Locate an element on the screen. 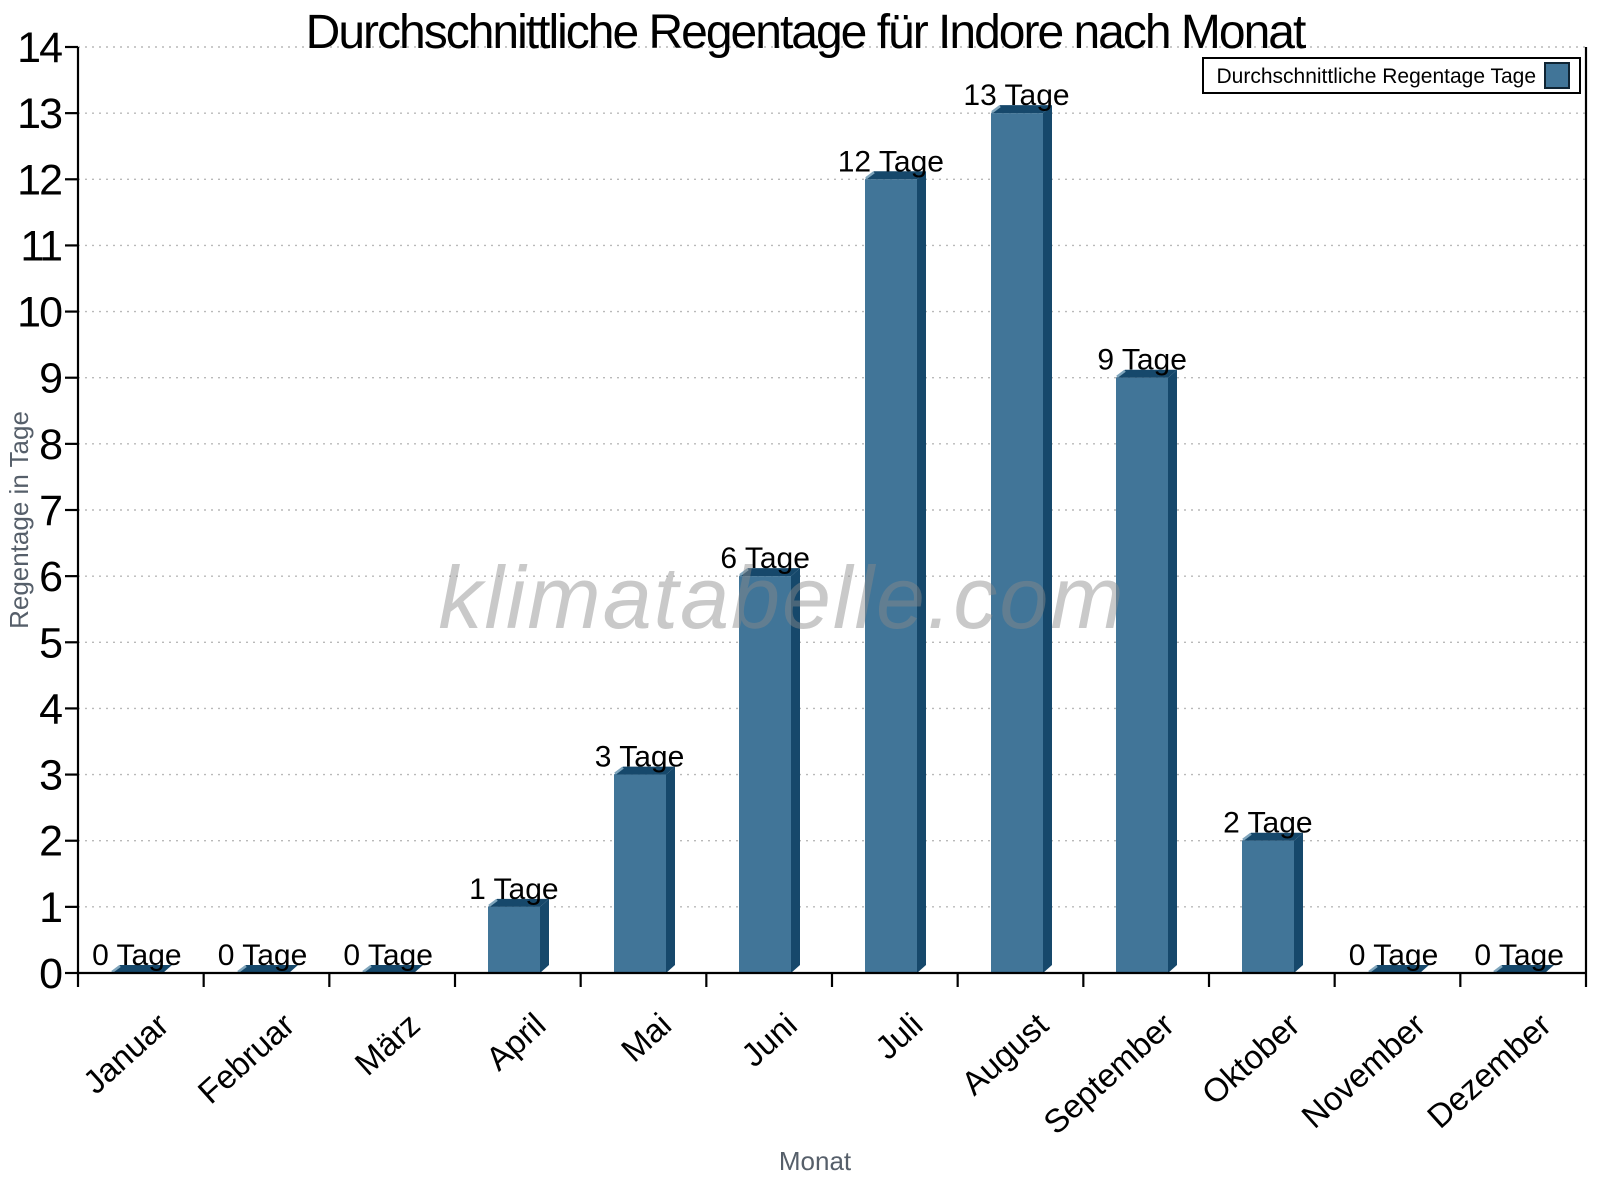 The image size is (1600, 1200). x-tick-label: Oktober is located at coordinates (1251, 1059).